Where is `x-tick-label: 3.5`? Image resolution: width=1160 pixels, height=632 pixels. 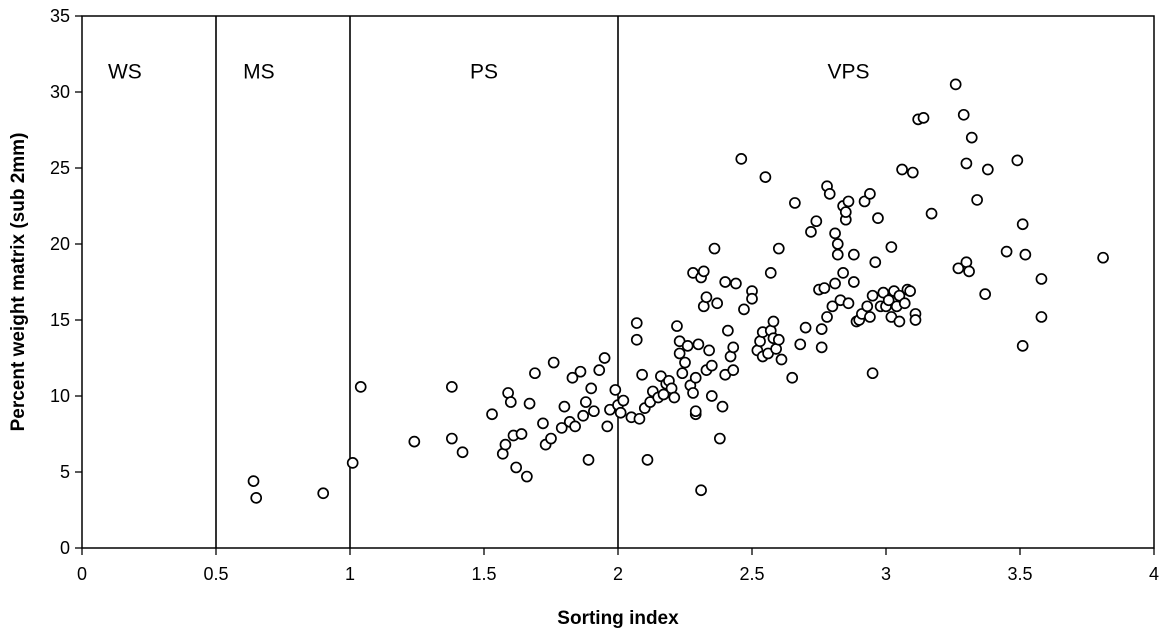 x-tick-label: 3.5 is located at coordinates (1019, 574).